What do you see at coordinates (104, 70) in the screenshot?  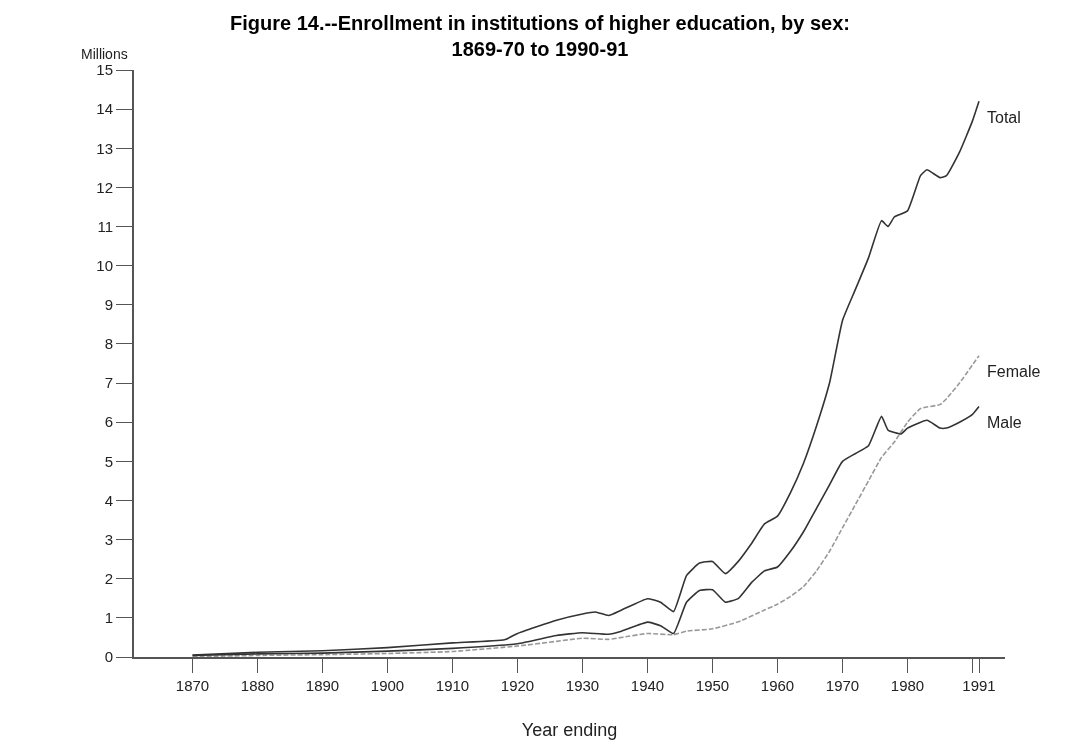 I see `y-tick-label: 15` at bounding box center [104, 70].